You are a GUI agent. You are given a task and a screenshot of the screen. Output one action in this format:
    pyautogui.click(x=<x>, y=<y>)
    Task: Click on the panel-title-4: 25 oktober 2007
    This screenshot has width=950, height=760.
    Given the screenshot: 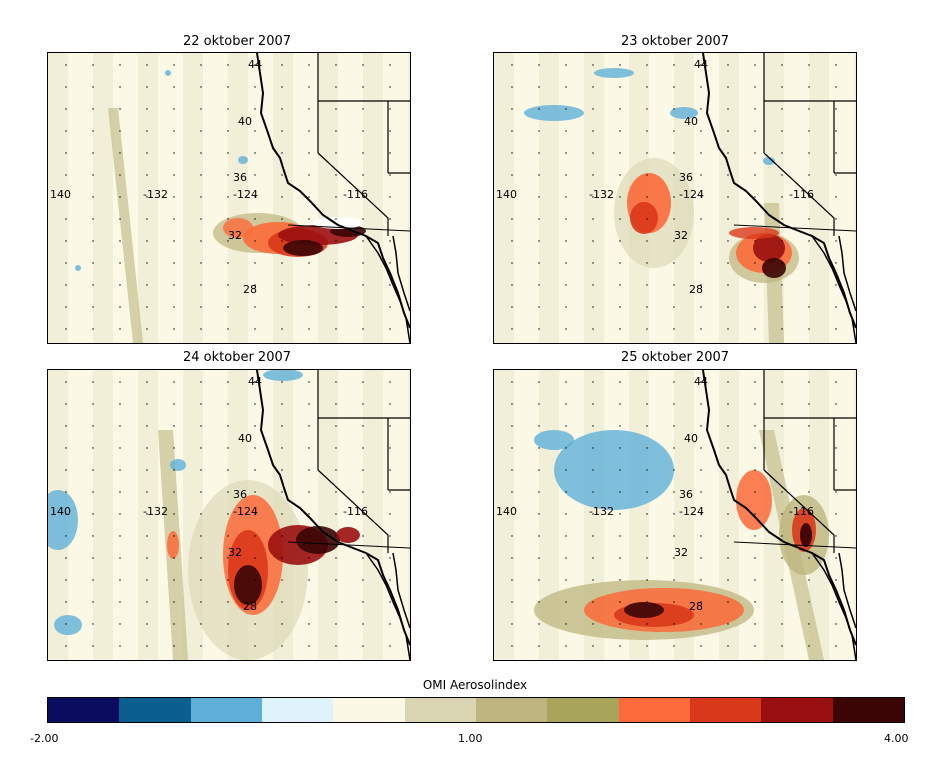 What is the action you would take?
    pyautogui.click(x=675, y=357)
    